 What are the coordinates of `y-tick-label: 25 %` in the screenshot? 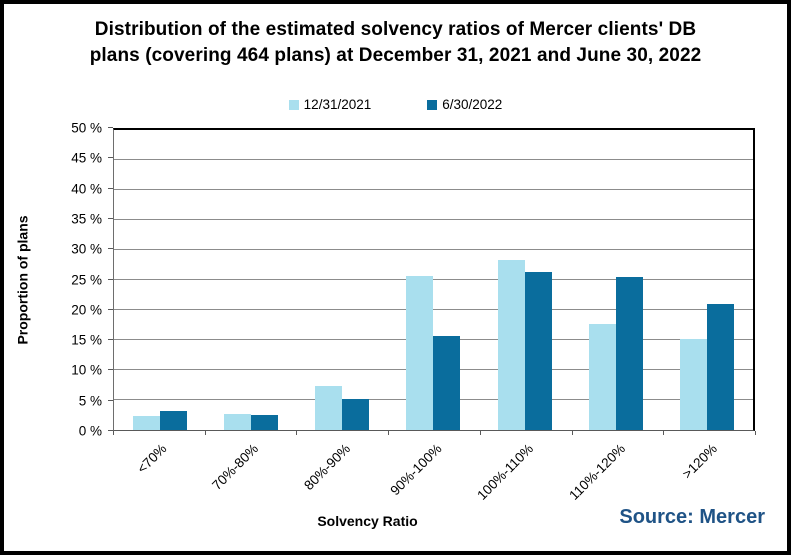 It's located at (86, 279).